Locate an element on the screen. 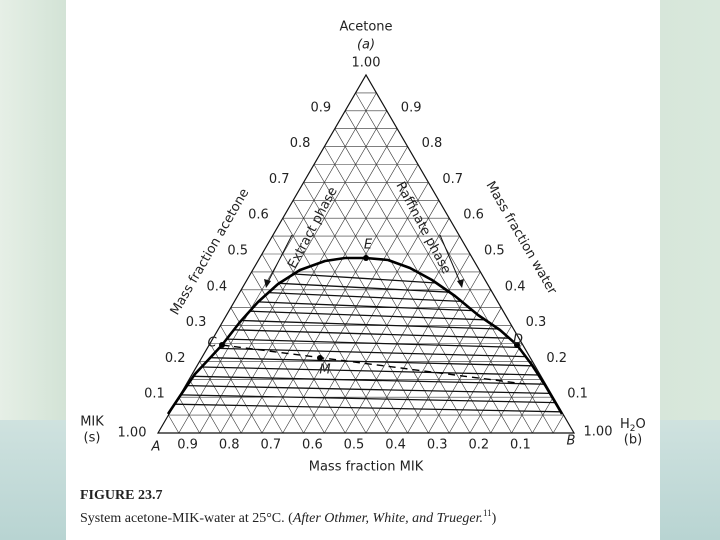  left-tick-label: 0.2 is located at coordinates (175, 358).